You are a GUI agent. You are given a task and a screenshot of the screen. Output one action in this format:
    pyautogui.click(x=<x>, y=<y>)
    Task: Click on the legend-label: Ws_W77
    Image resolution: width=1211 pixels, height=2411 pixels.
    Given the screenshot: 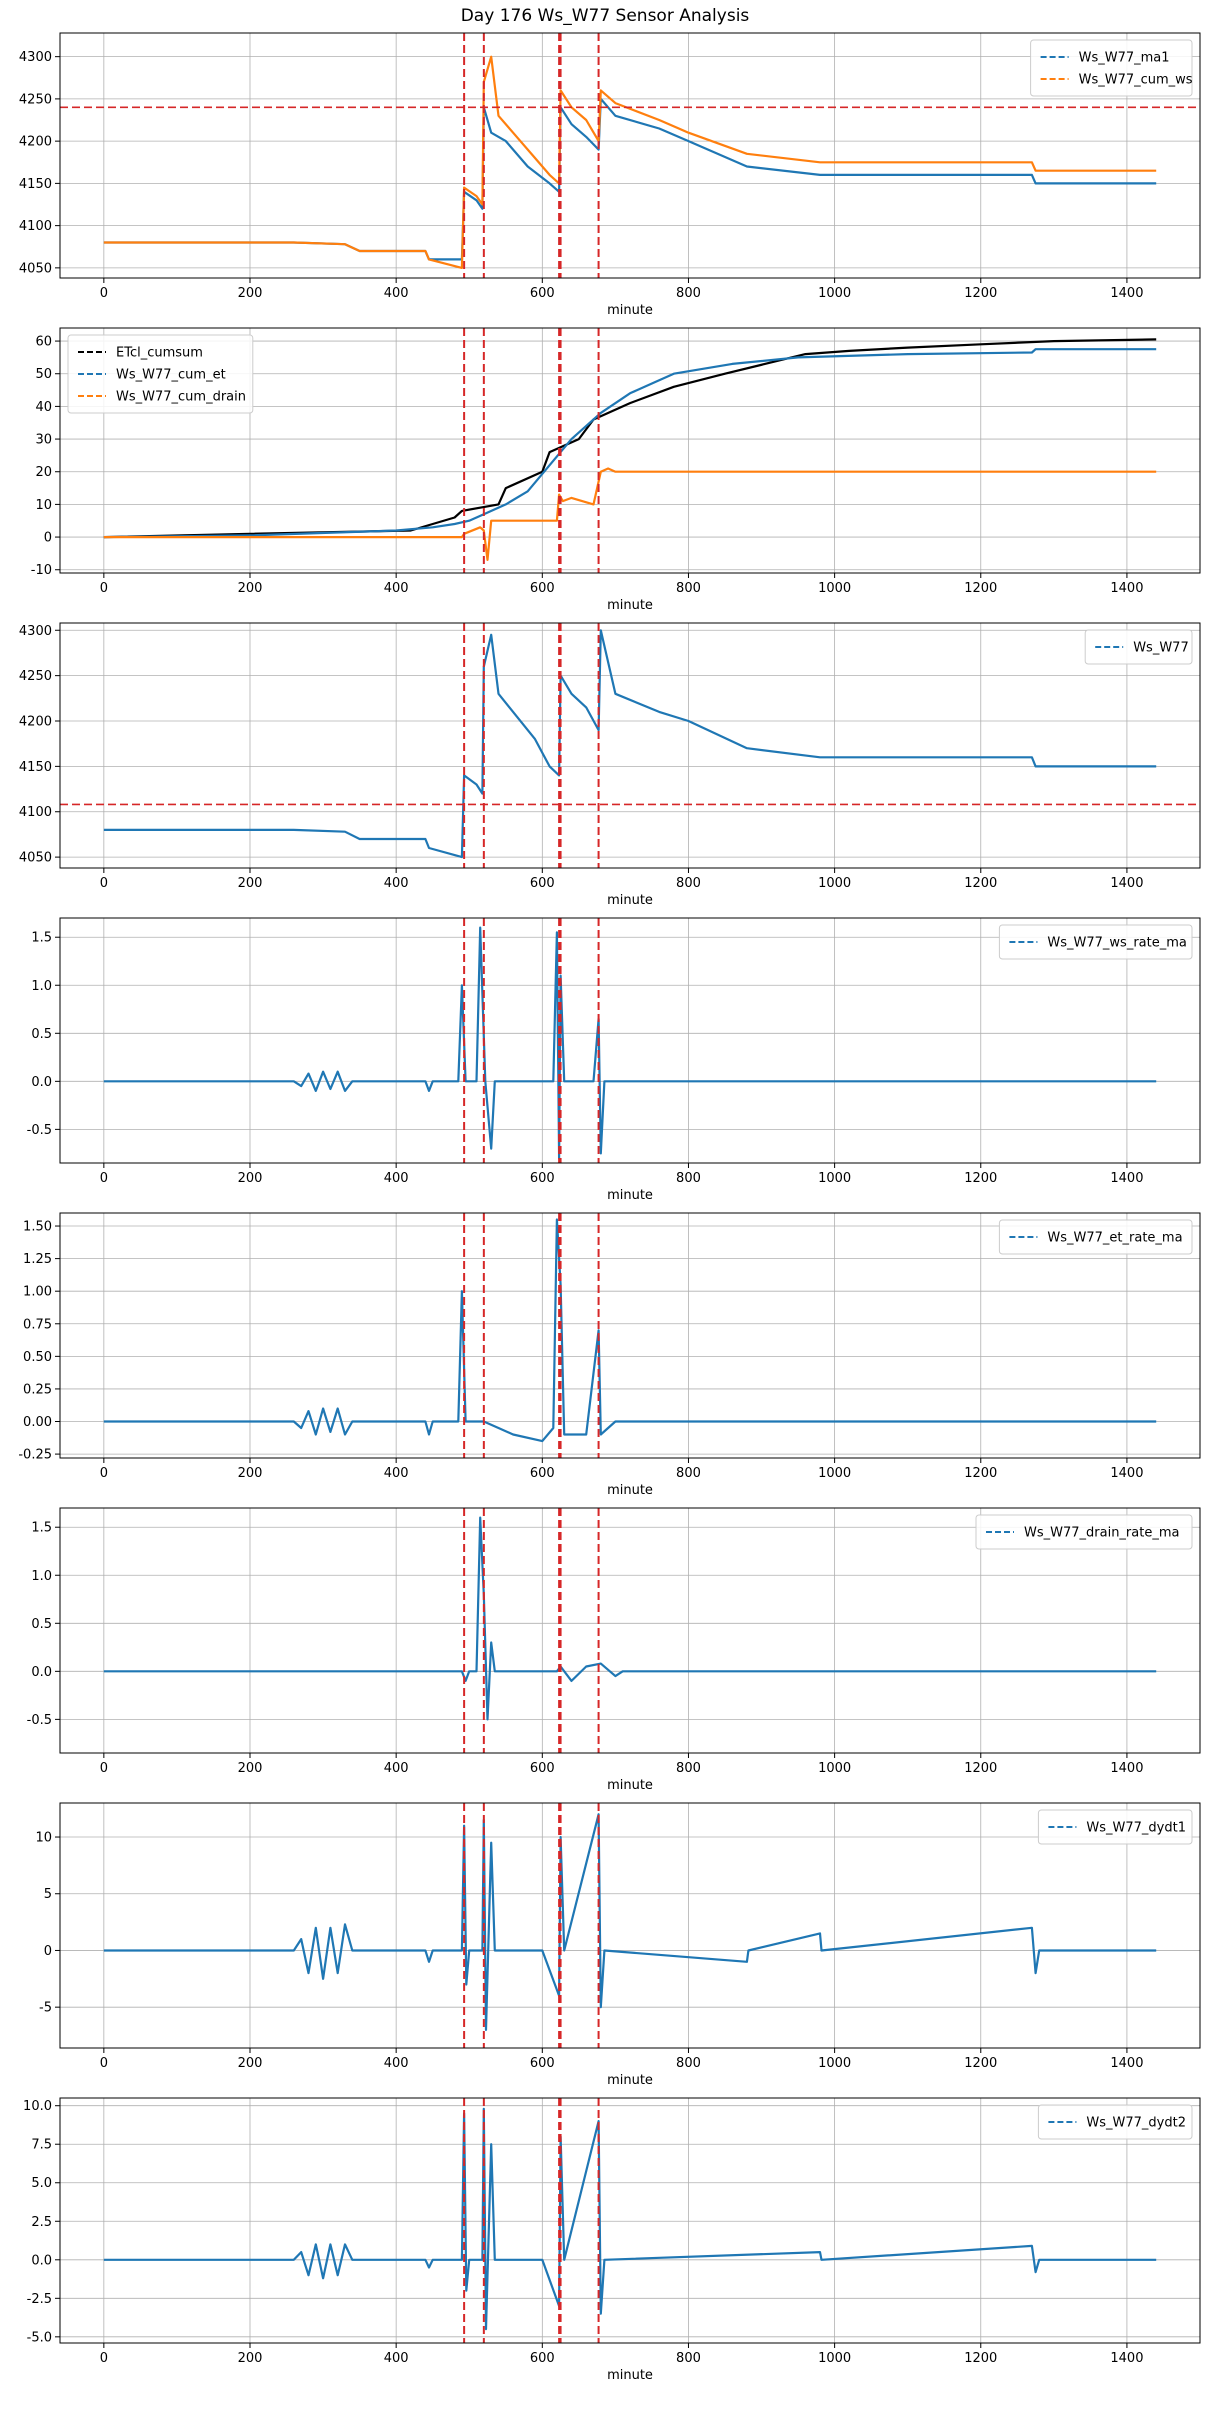 What is the action you would take?
    pyautogui.click(x=1161, y=648)
    